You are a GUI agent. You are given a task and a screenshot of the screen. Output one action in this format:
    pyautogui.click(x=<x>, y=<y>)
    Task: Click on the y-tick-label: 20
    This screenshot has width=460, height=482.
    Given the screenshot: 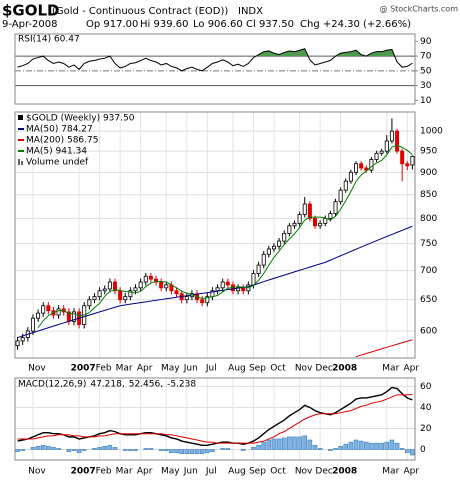 What is the action you would take?
    pyautogui.click(x=426, y=429)
    